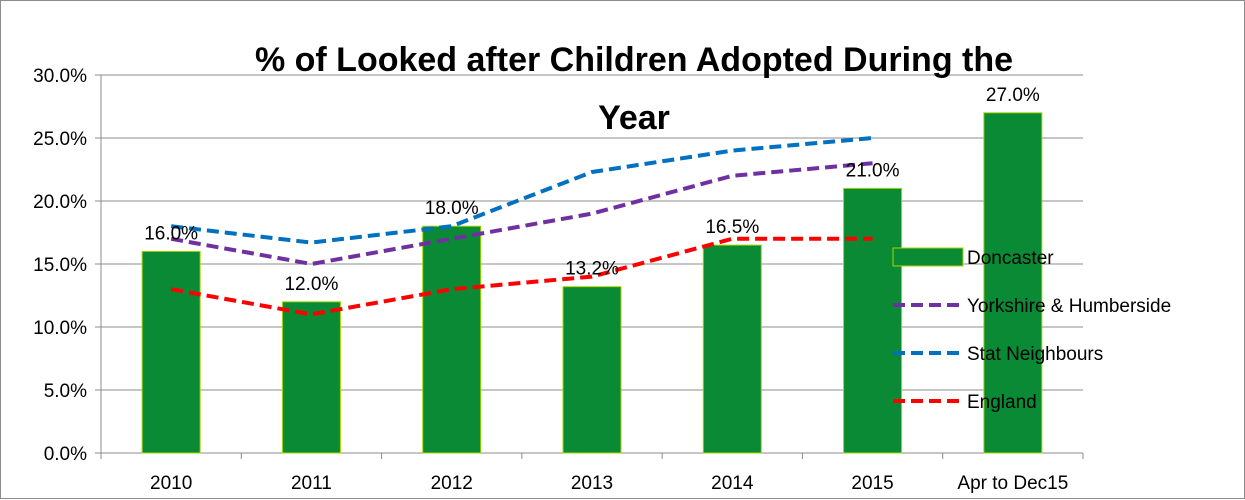  I want to click on y-tick-label: 20.0%, so click(60, 202).